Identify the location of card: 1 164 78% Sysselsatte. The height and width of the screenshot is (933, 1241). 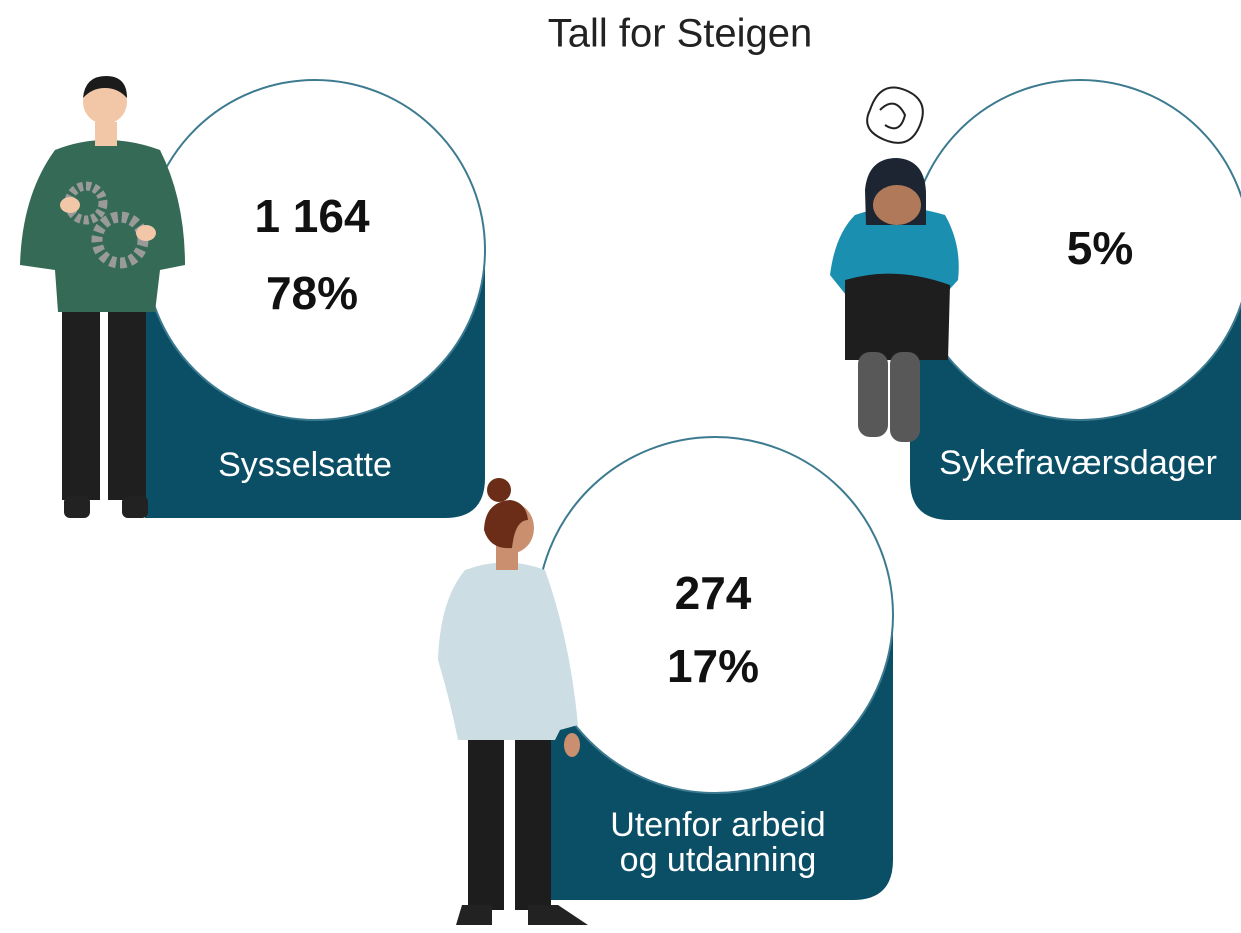
(315, 298).